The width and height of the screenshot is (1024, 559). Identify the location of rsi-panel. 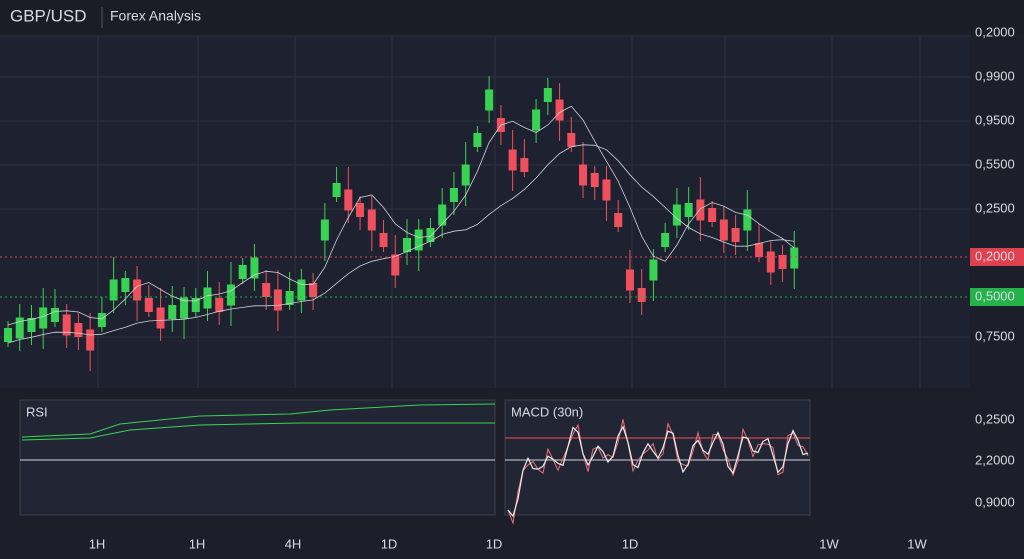
(257, 457).